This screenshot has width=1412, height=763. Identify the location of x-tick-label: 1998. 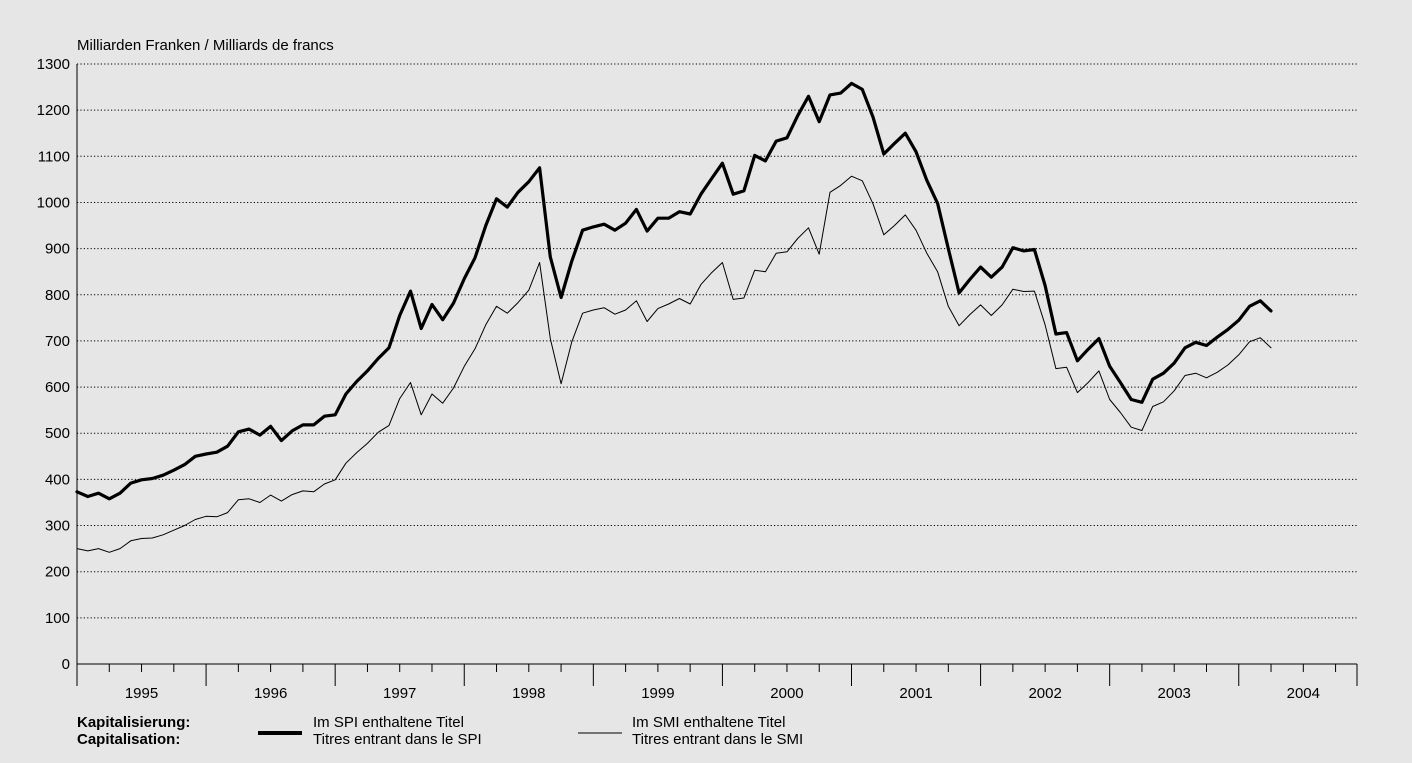
(528, 693).